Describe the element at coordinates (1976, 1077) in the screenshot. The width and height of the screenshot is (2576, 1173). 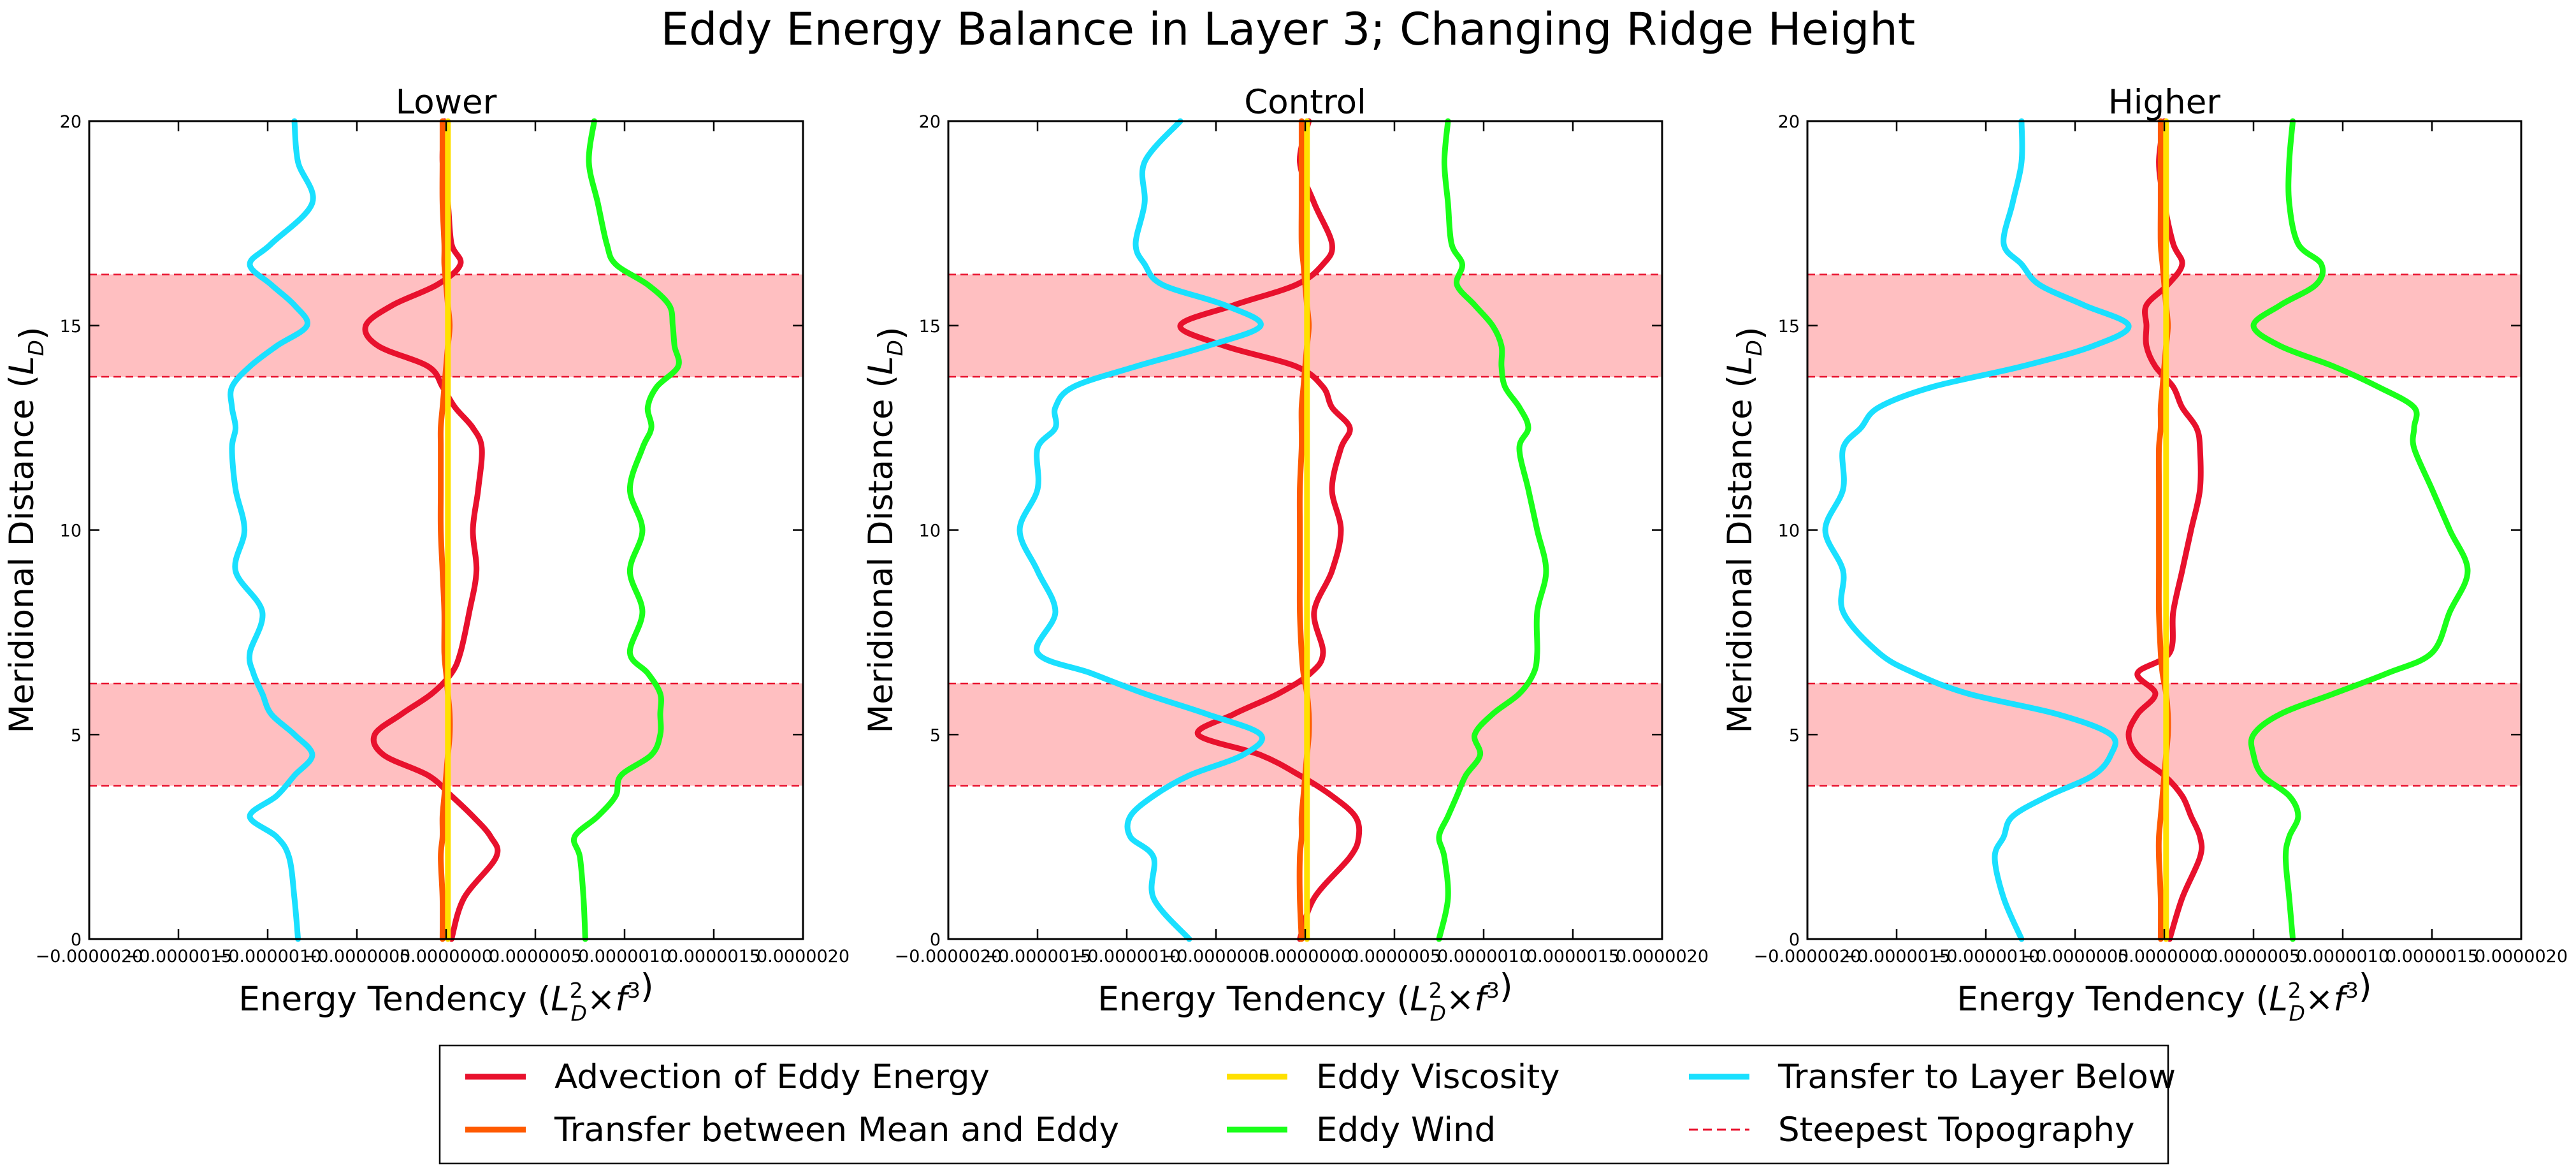
I see `legend-label: Transfer to Layer Below` at that location.